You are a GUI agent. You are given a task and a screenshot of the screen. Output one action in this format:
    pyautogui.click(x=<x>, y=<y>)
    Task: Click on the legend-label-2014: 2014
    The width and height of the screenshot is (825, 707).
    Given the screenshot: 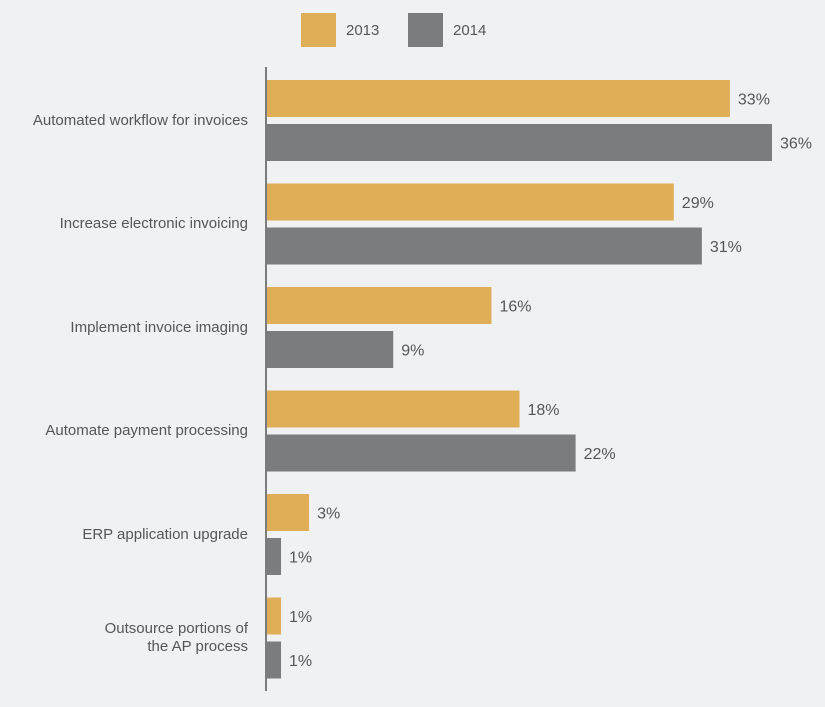 What is the action you would take?
    pyautogui.click(x=470, y=30)
    